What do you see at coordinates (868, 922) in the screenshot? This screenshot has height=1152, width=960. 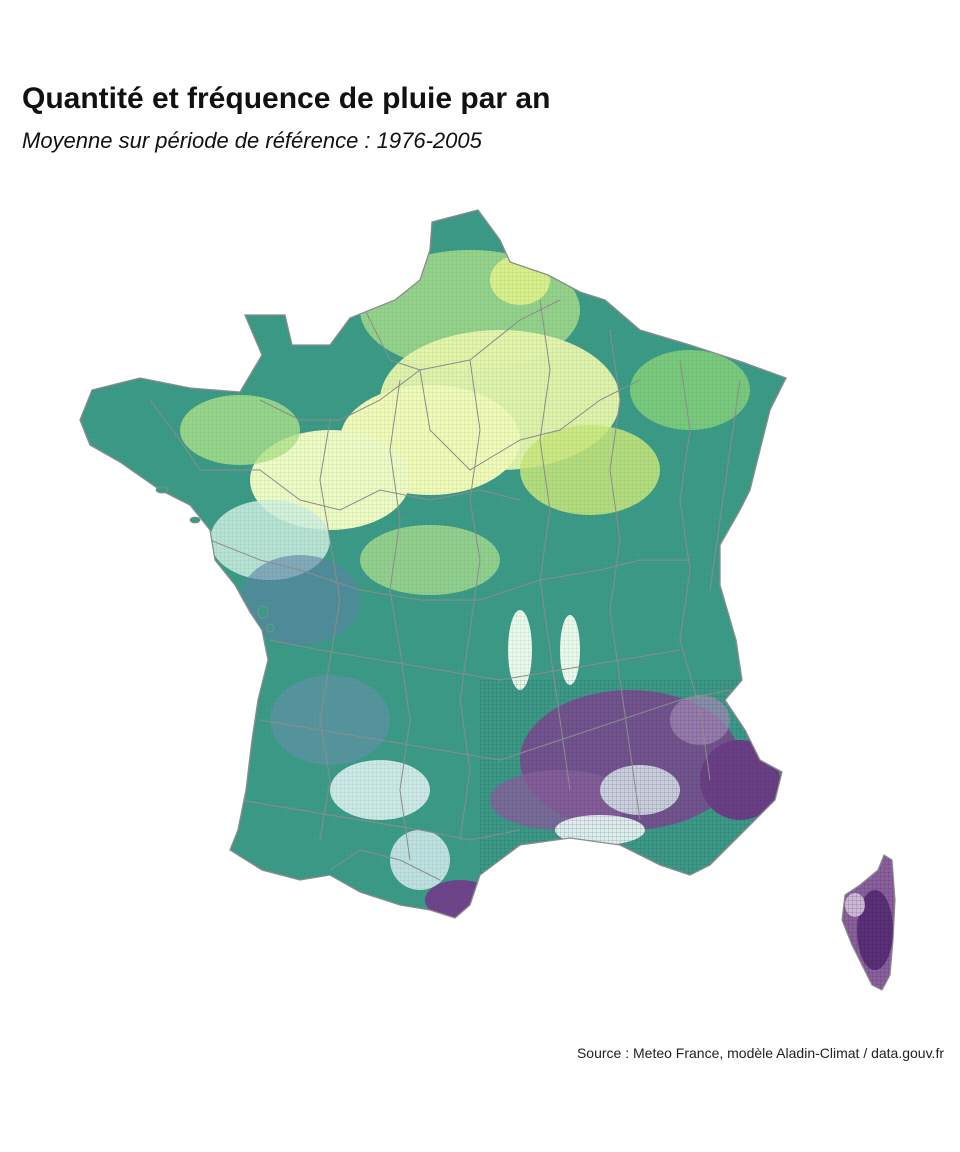 I see `corsica` at bounding box center [868, 922].